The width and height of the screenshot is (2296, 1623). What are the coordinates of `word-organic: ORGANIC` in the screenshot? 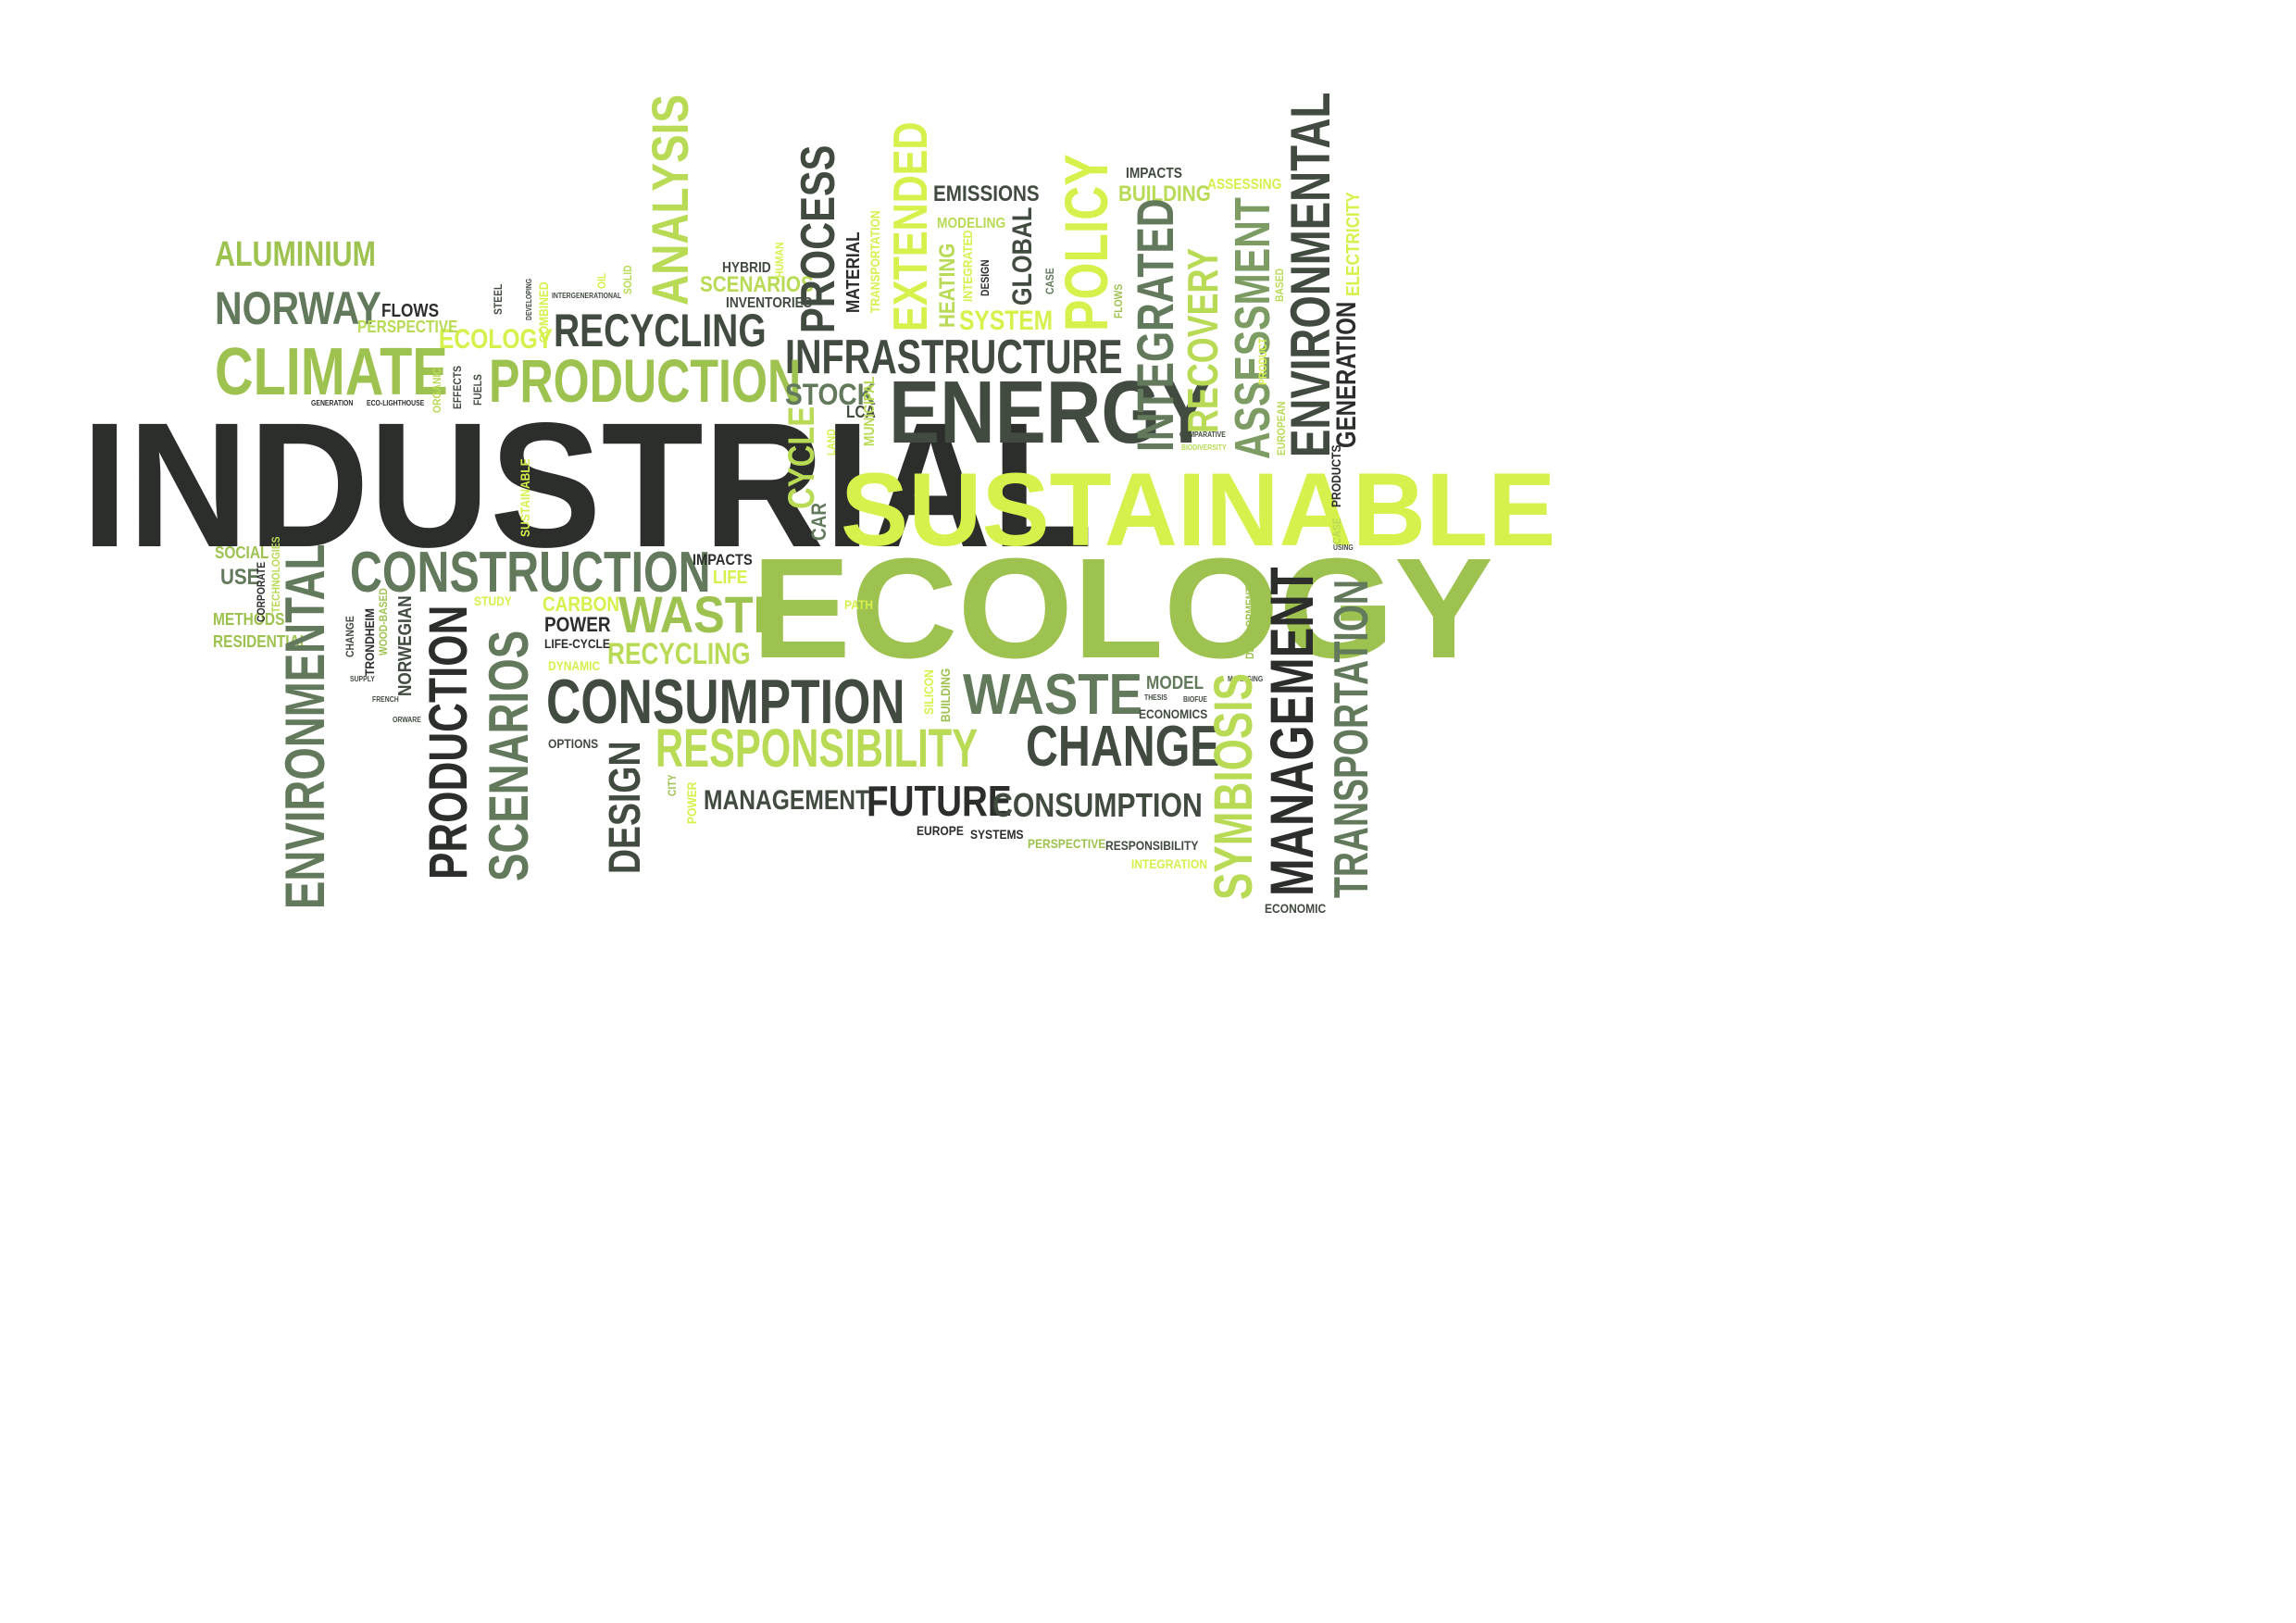 It's located at (436, 390).